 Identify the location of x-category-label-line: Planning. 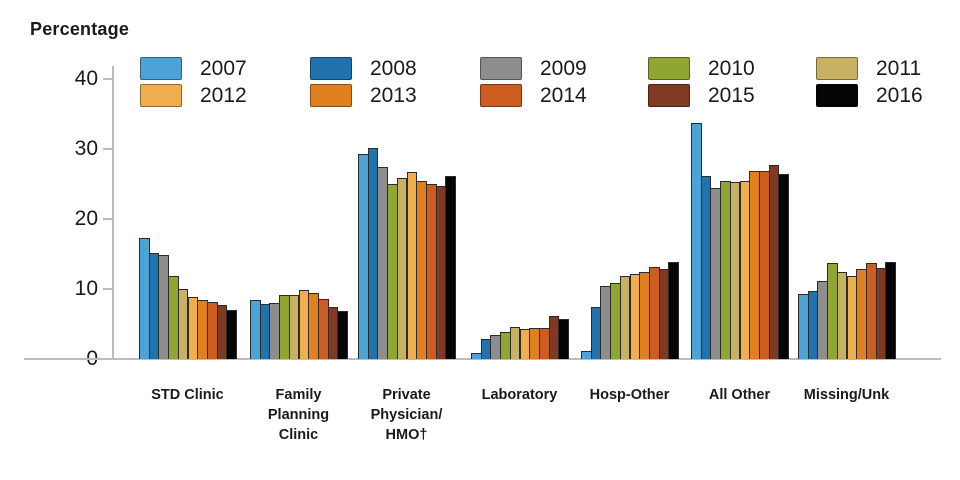
(298, 415).